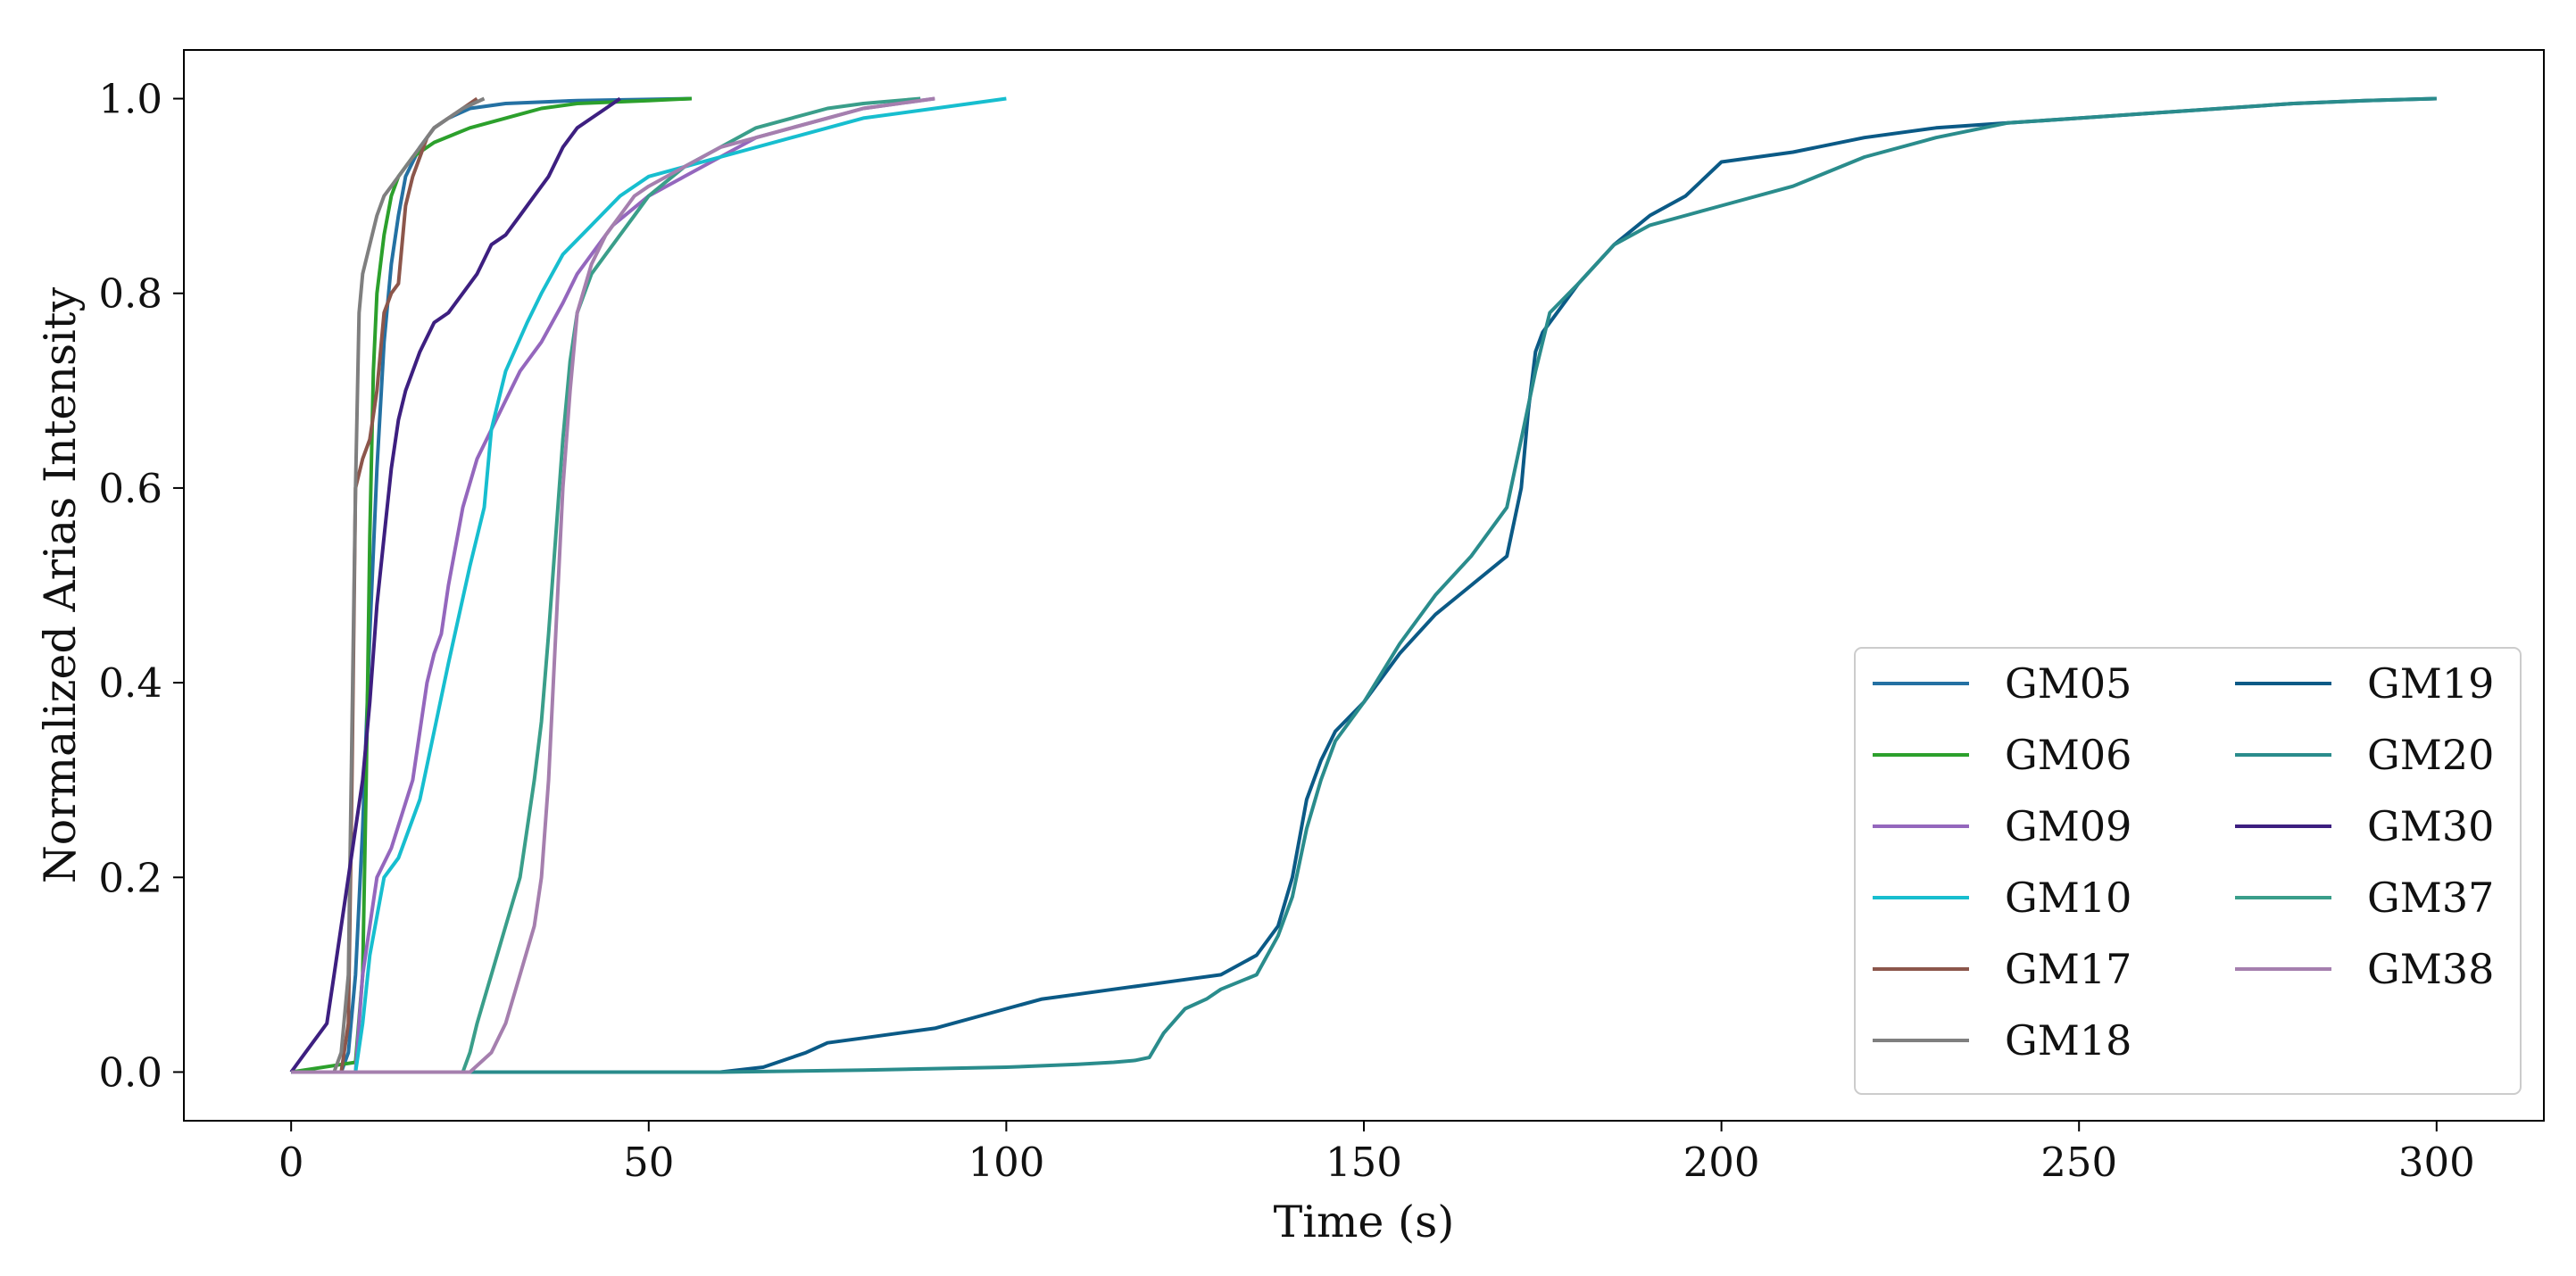 The image size is (2576, 1276). Describe the element at coordinates (1006, 1162) in the screenshot. I see `x-tick-label: 100` at that location.